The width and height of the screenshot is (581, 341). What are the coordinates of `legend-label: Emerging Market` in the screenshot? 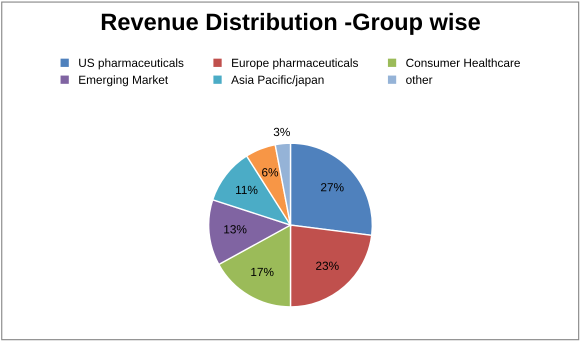 It's located at (123, 80).